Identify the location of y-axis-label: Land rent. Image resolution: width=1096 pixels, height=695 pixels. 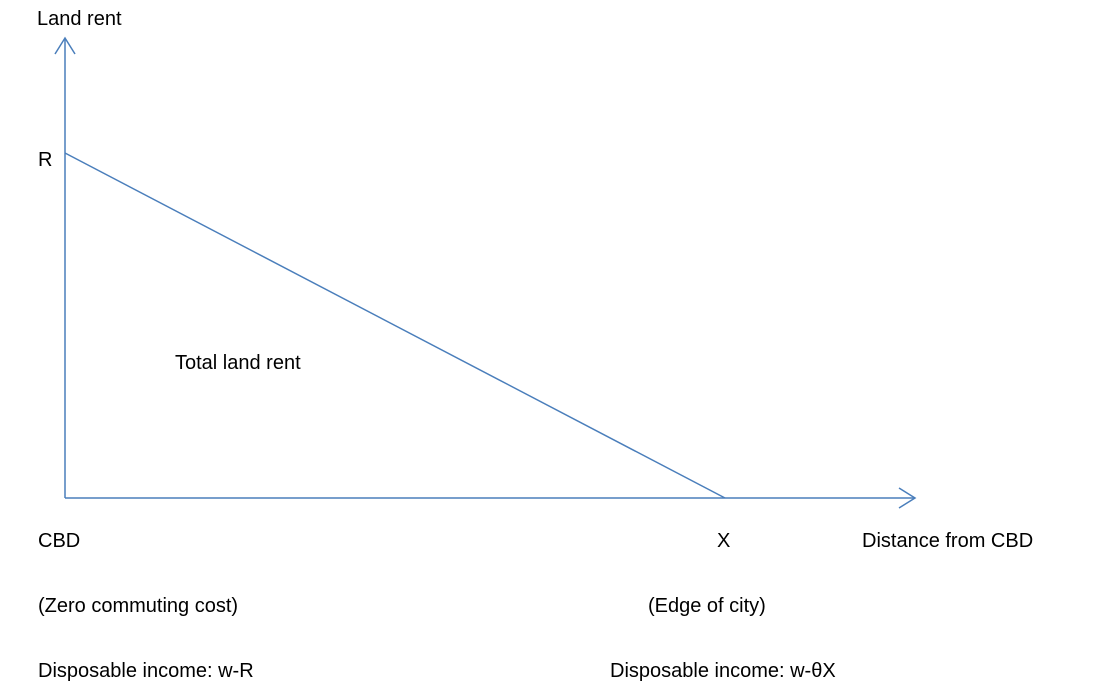
(79, 19).